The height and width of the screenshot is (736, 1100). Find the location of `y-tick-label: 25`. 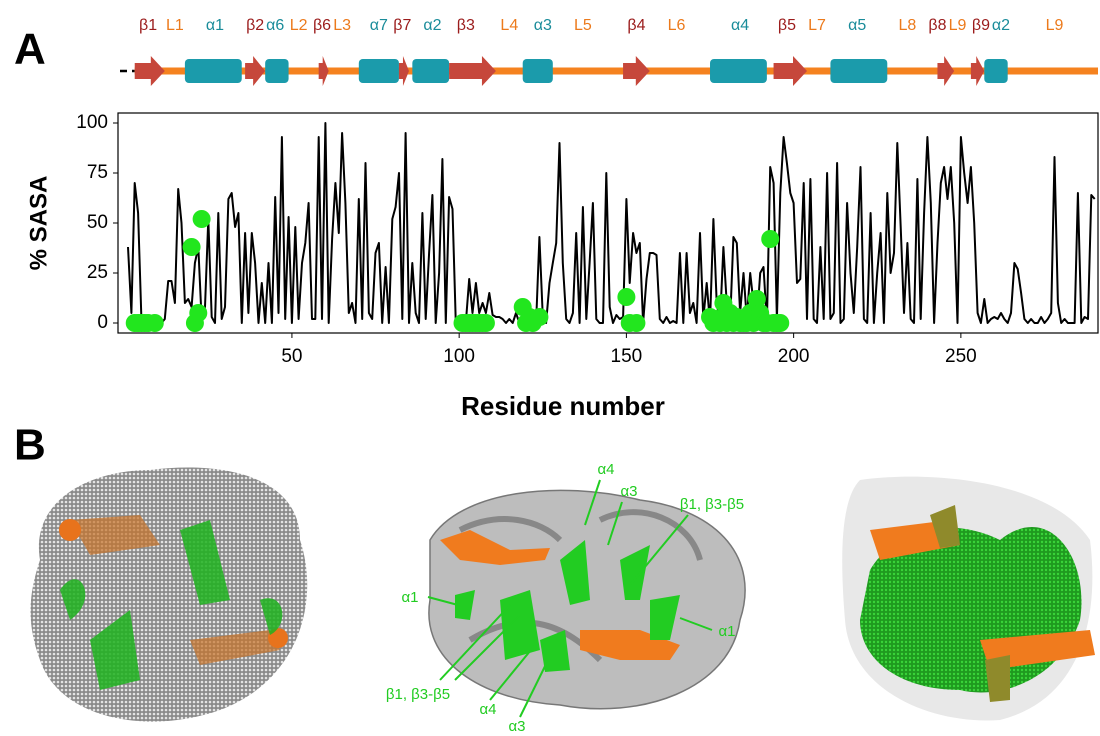

y-tick-label: 25 is located at coordinates (97, 272).